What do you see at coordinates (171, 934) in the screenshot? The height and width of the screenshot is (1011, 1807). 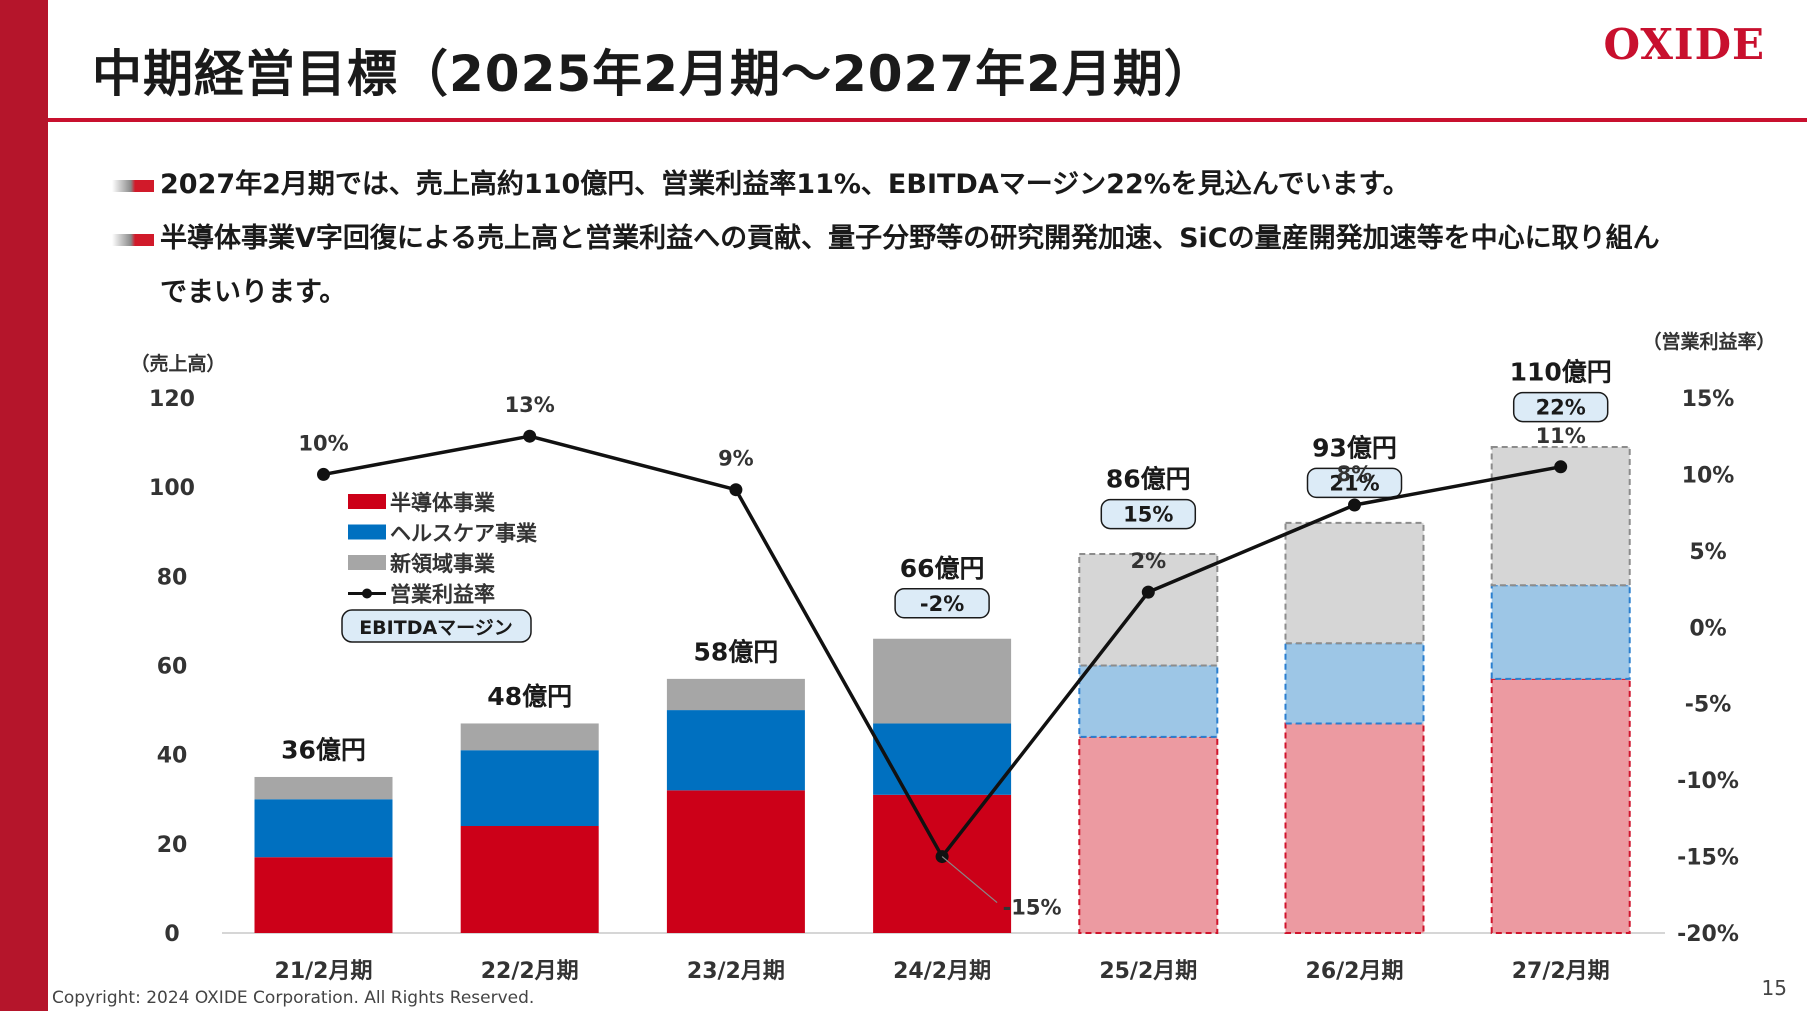 I see `y-tick-label: 0` at bounding box center [171, 934].